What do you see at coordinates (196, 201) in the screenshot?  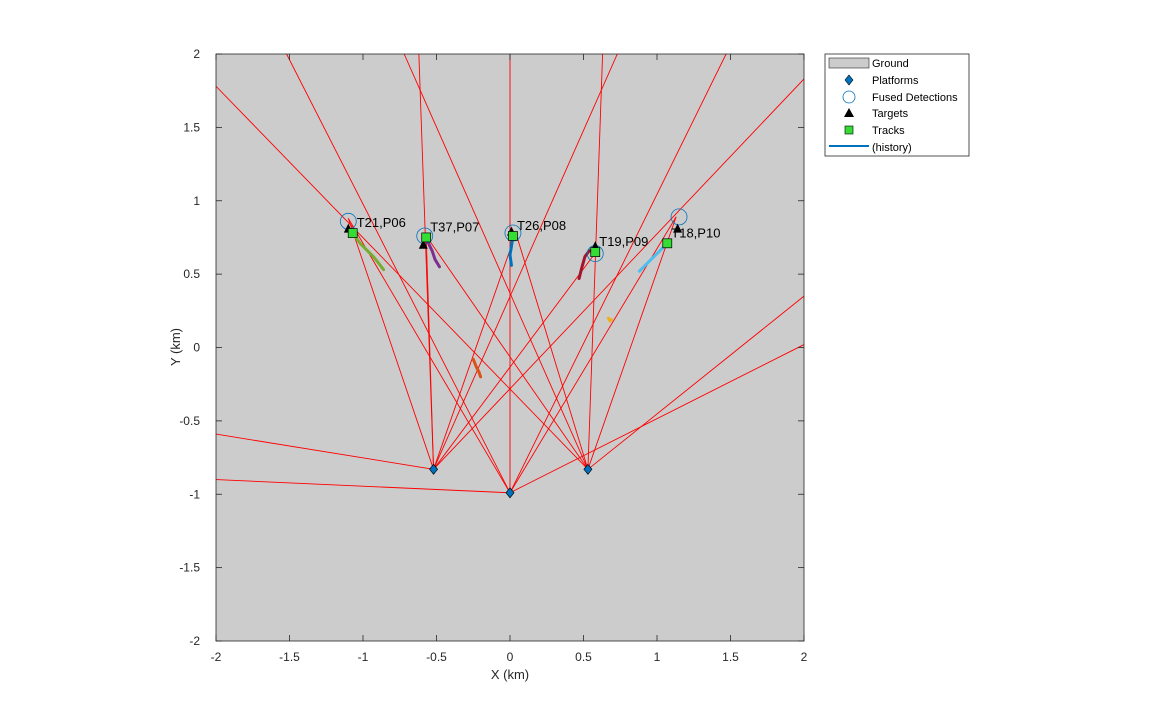 I see `y-tick-label: 1` at bounding box center [196, 201].